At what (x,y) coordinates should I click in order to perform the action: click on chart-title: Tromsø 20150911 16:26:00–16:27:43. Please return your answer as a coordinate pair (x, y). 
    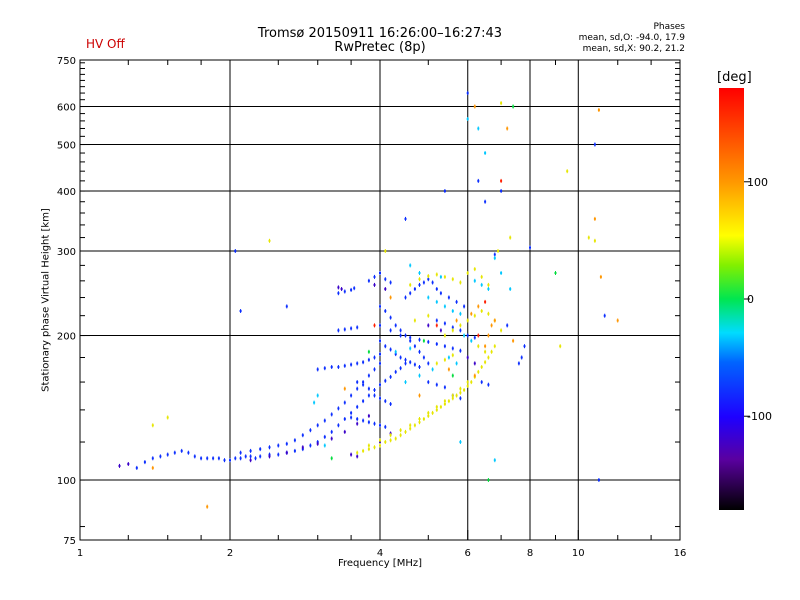
    Looking at the image, I should click on (380, 33).